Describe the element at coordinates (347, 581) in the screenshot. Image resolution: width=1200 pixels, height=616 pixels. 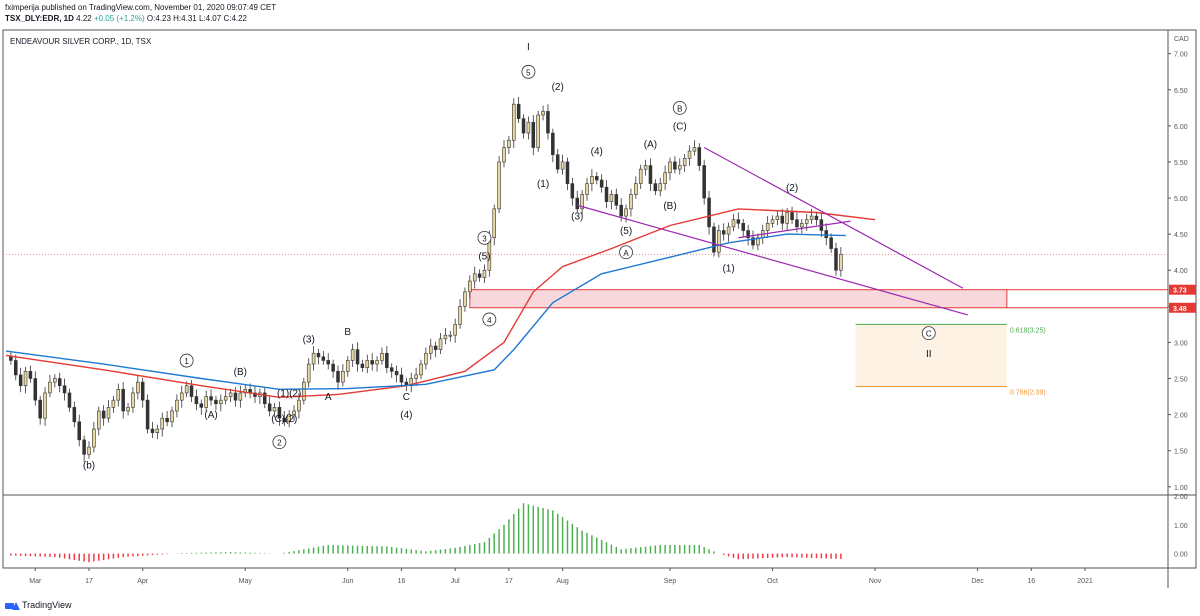
I see `x-tick-label: Jun` at that location.